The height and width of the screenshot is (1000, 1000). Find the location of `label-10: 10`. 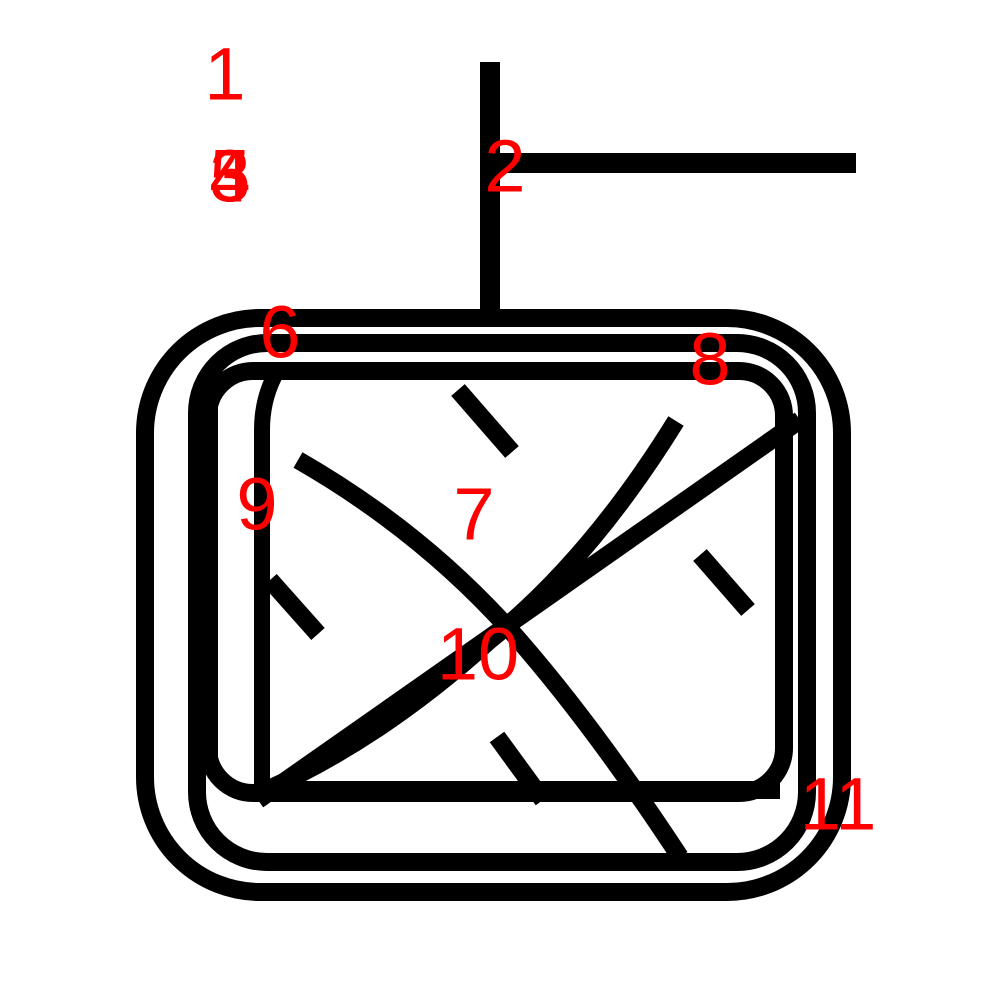

label-10: 10 is located at coordinates (478, 654).